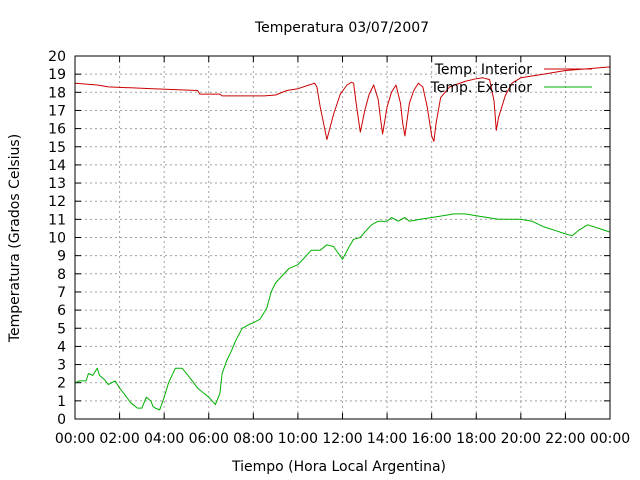 The image size is (640, 480). I want to click on legend-label: Temp. Interior, so click(483, 70).